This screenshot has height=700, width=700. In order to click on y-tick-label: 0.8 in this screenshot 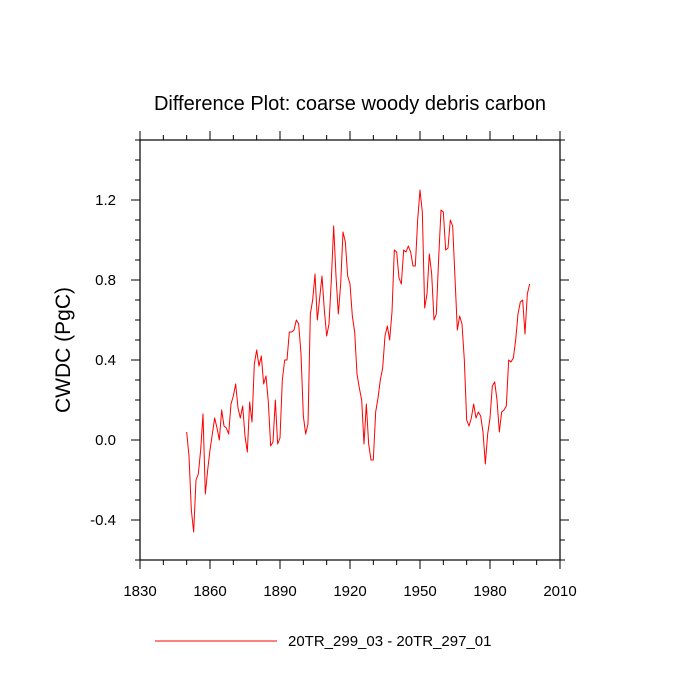, I will do `click(105, 280)`.